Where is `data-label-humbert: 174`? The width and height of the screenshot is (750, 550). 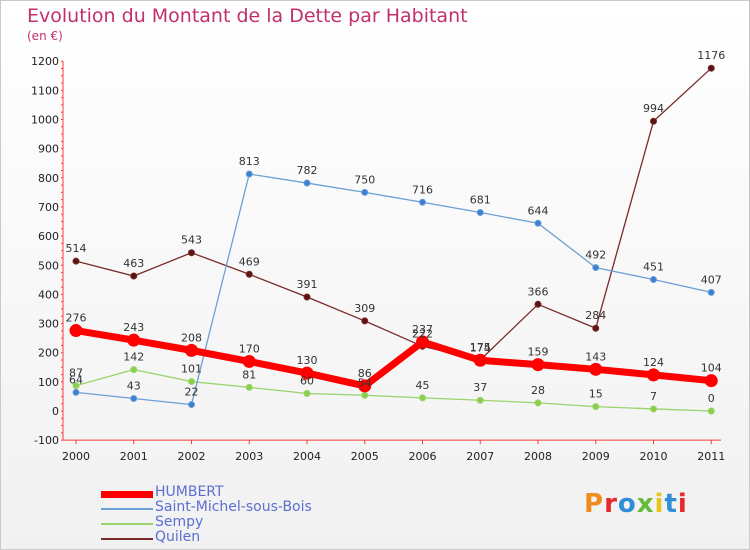 data-label-humbert: 174 is located at coordinates (480, 347).